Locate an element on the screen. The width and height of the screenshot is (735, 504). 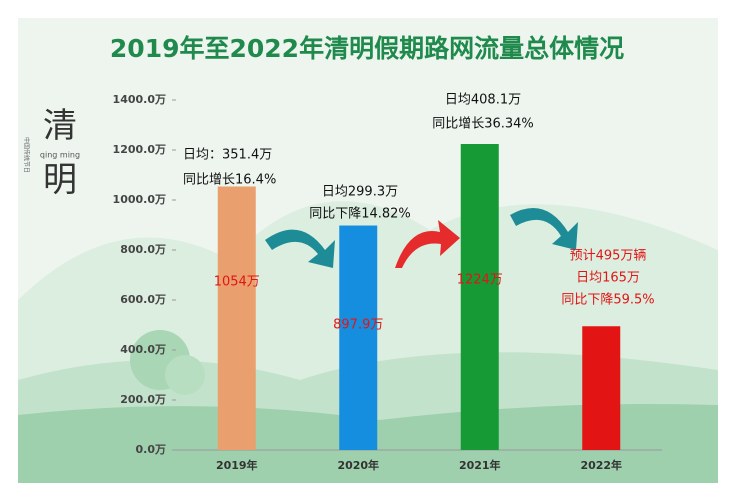
value-label: 897.9万 is located at coordinates (358, 325).